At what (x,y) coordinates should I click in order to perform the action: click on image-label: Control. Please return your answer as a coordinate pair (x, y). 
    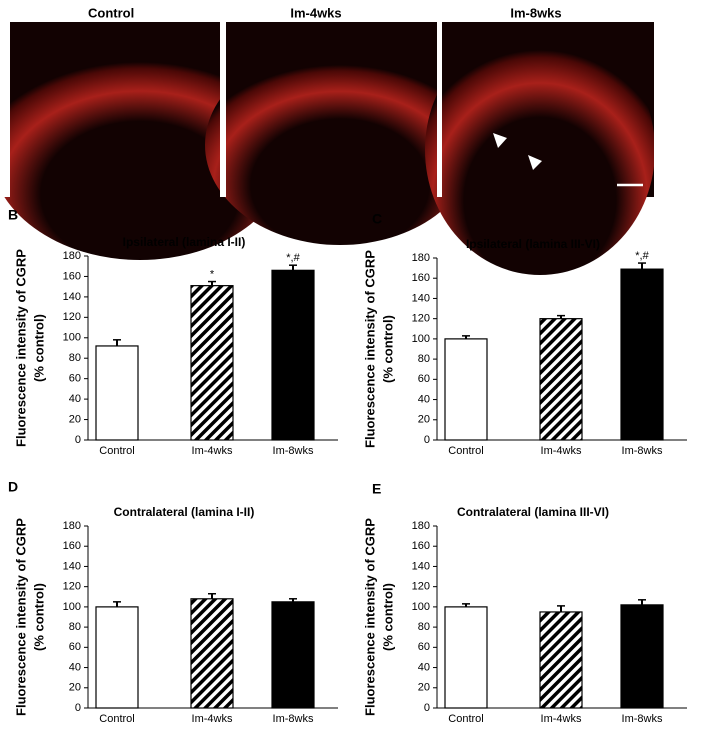
    Looking at the image, I should click on (111, 12).